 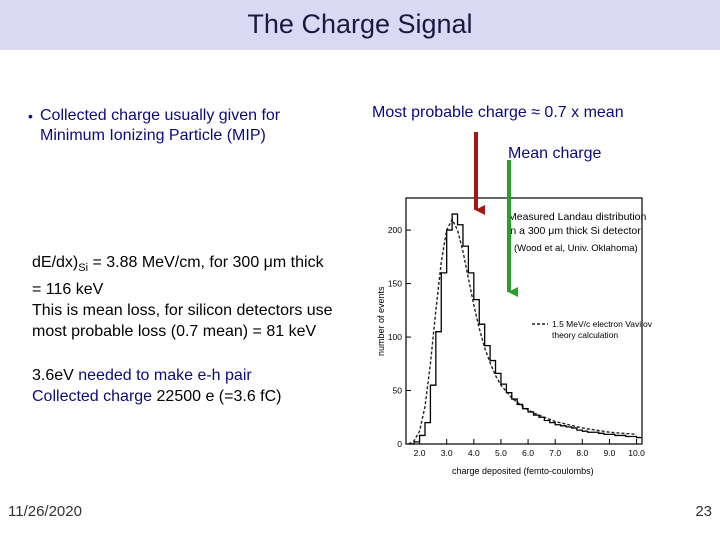 What do you see at coordinates (45, 511) in the screenshot?
I see `footer-date: 11/26/2020` at bounding box center [45, 511].